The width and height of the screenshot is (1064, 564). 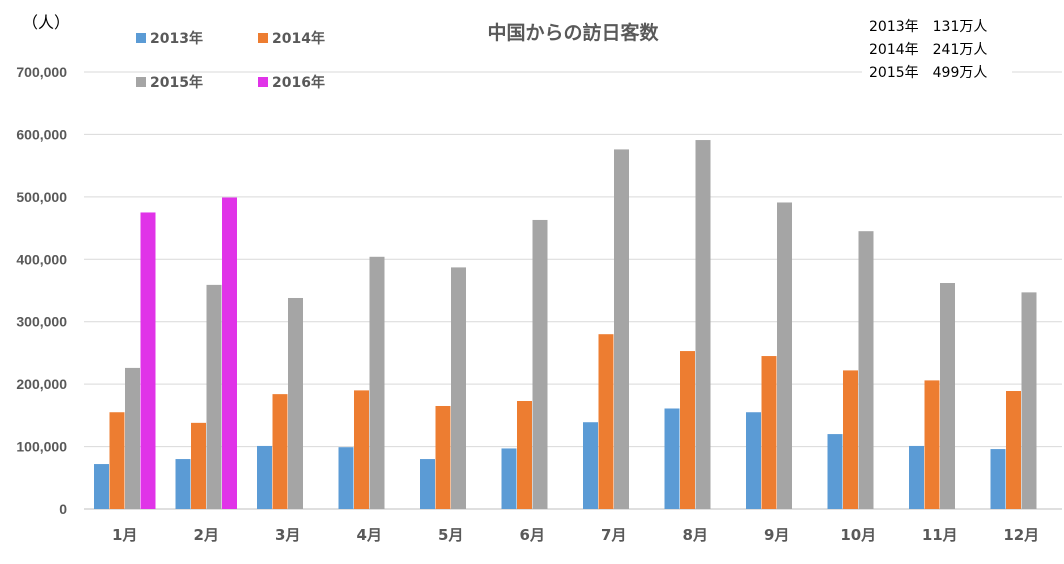 I want to click on y-tick-label: 700,000, so click(x=41, y=72).